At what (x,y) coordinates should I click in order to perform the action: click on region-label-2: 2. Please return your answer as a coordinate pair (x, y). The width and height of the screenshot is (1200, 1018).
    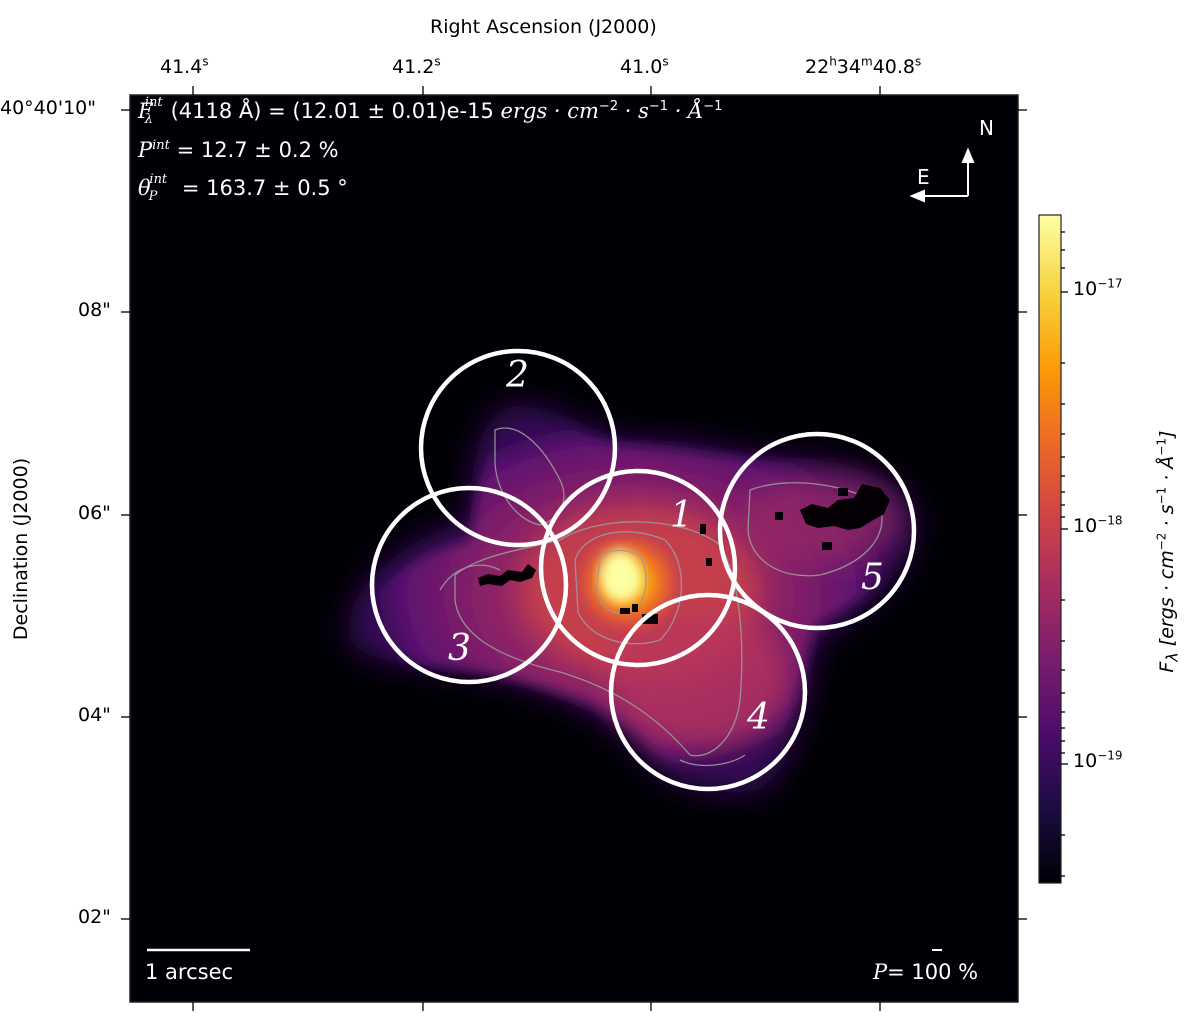
    Looking at the image, I should click on (517, 375).